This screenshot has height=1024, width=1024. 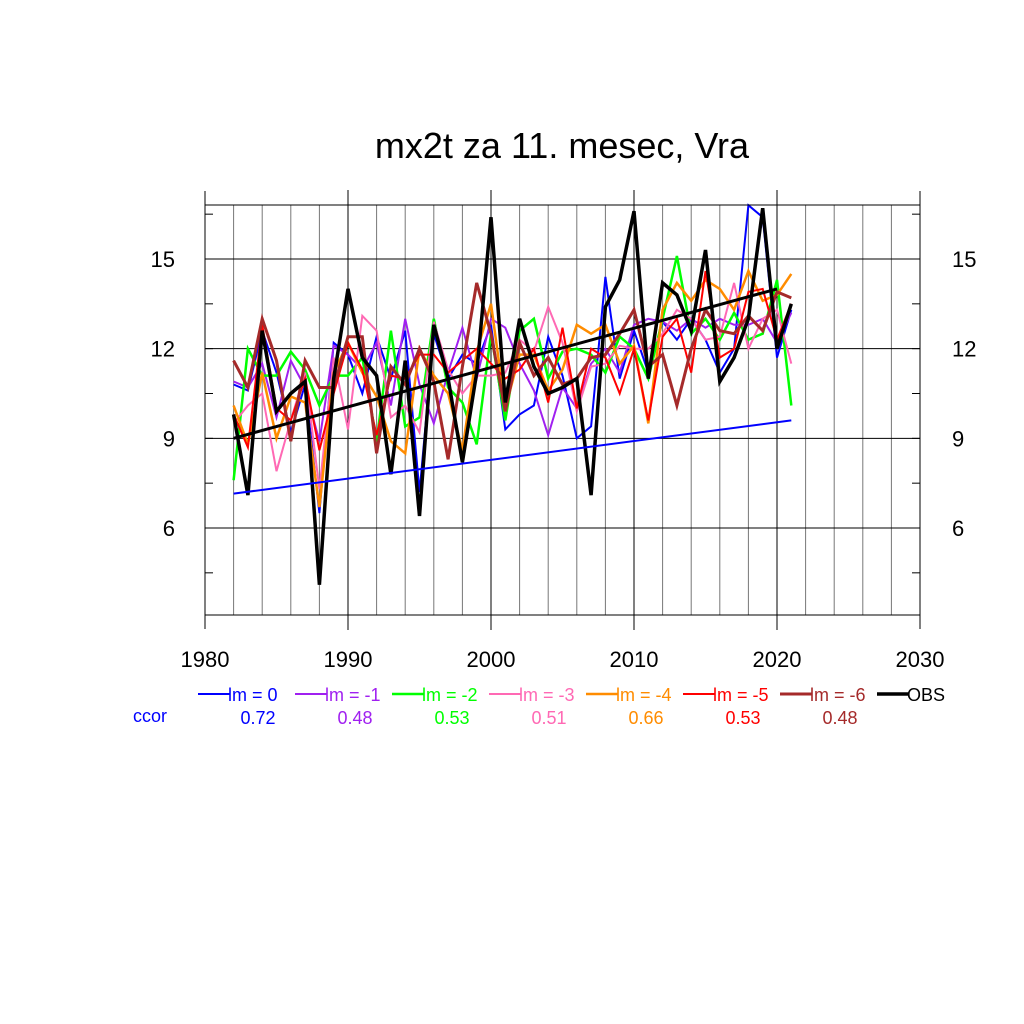 I want to click on legend-item-7: OBS, so click(x=911, y=695).